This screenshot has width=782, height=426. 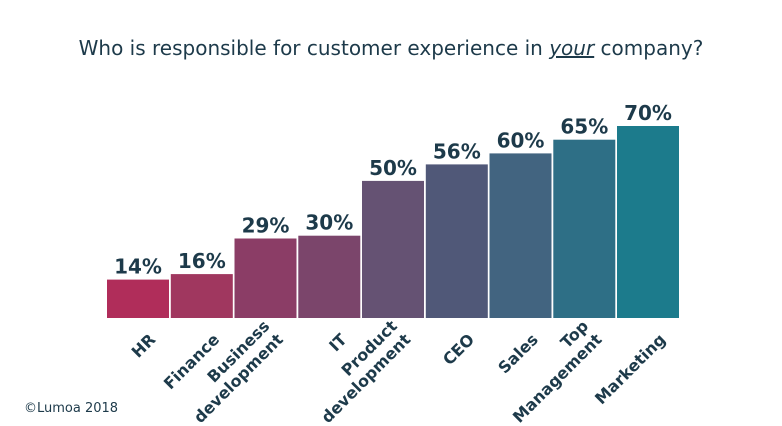 What do you see at coordinates (138, 298) in the screenshot?
I see `bar-hr` at bounding box center [138, 298].